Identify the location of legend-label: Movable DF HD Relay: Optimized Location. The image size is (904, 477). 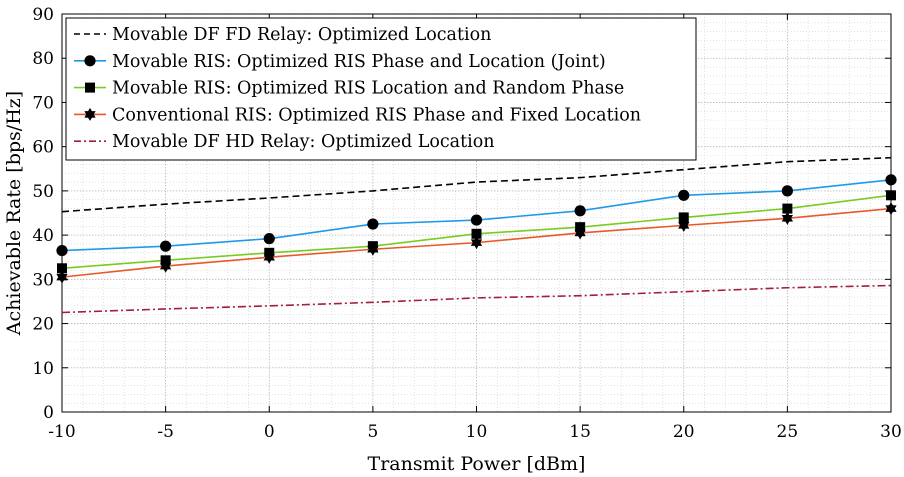
(303, 142).